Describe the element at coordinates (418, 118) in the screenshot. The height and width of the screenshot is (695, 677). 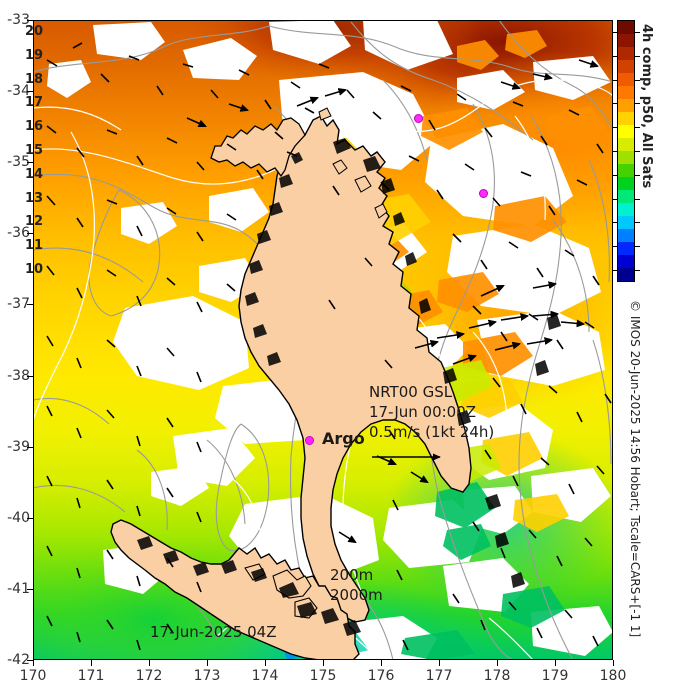
I see `argo-float-marker-north` at that location.